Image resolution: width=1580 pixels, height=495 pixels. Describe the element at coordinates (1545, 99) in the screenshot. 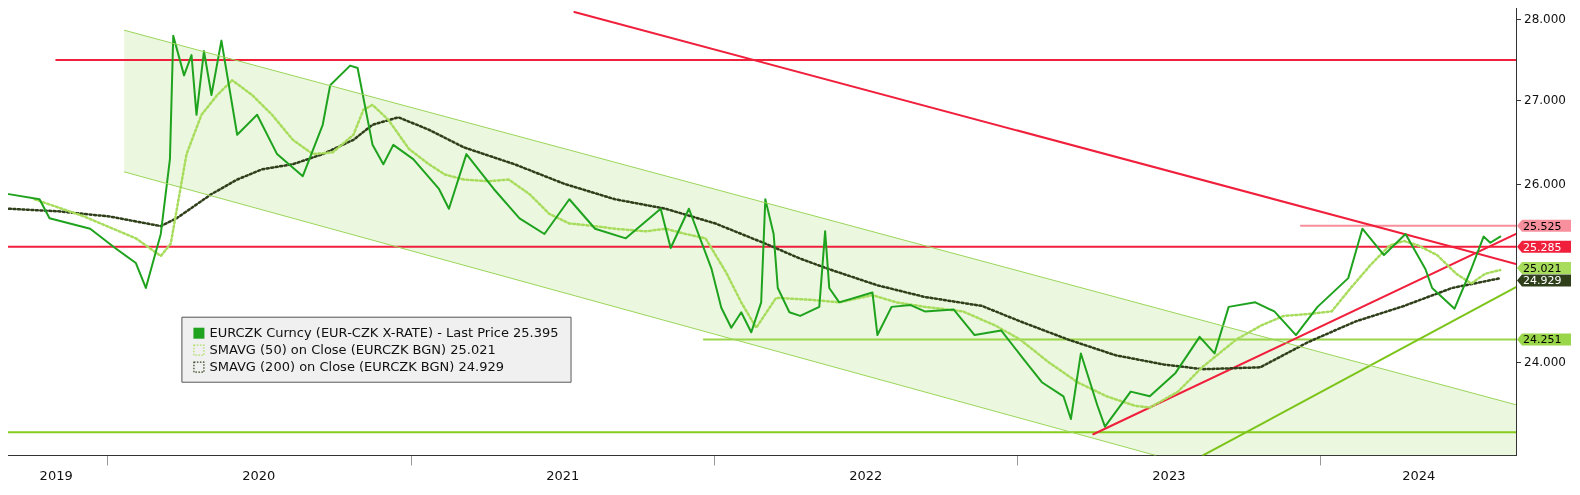

I see `y-tick-label: 27.000` at that location.